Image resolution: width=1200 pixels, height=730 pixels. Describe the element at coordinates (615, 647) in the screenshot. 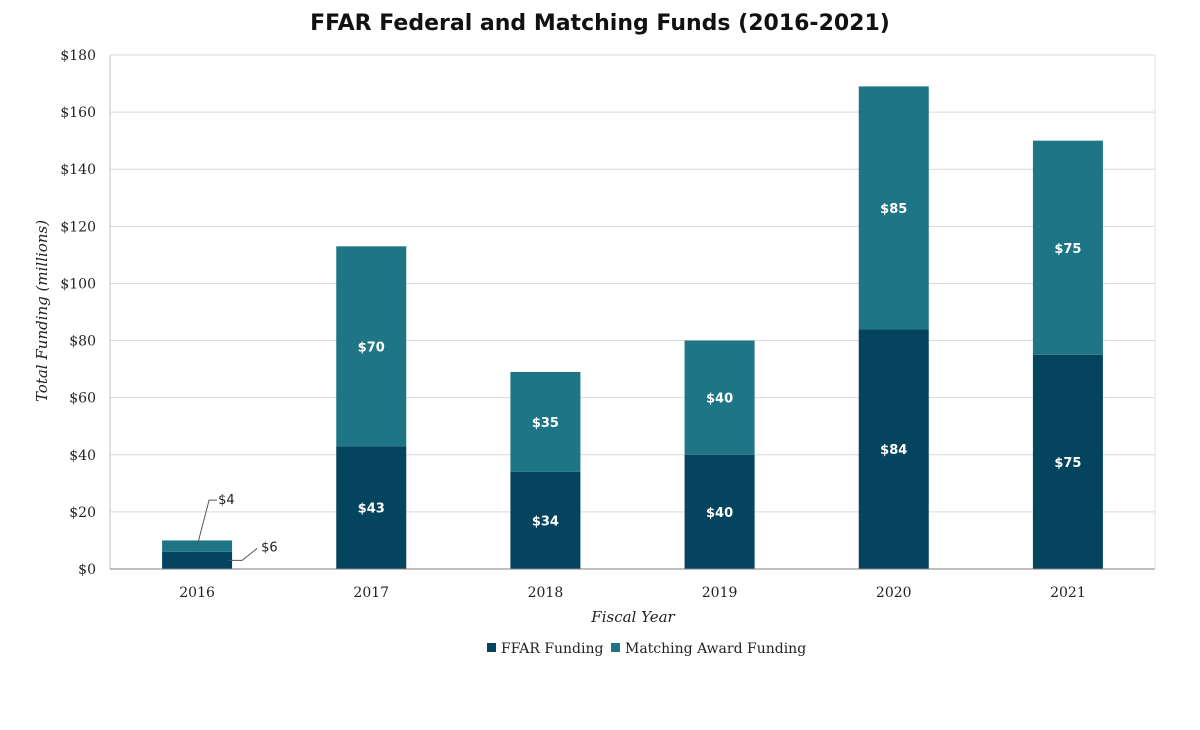

I see `legend-swatch-matching` at that location.